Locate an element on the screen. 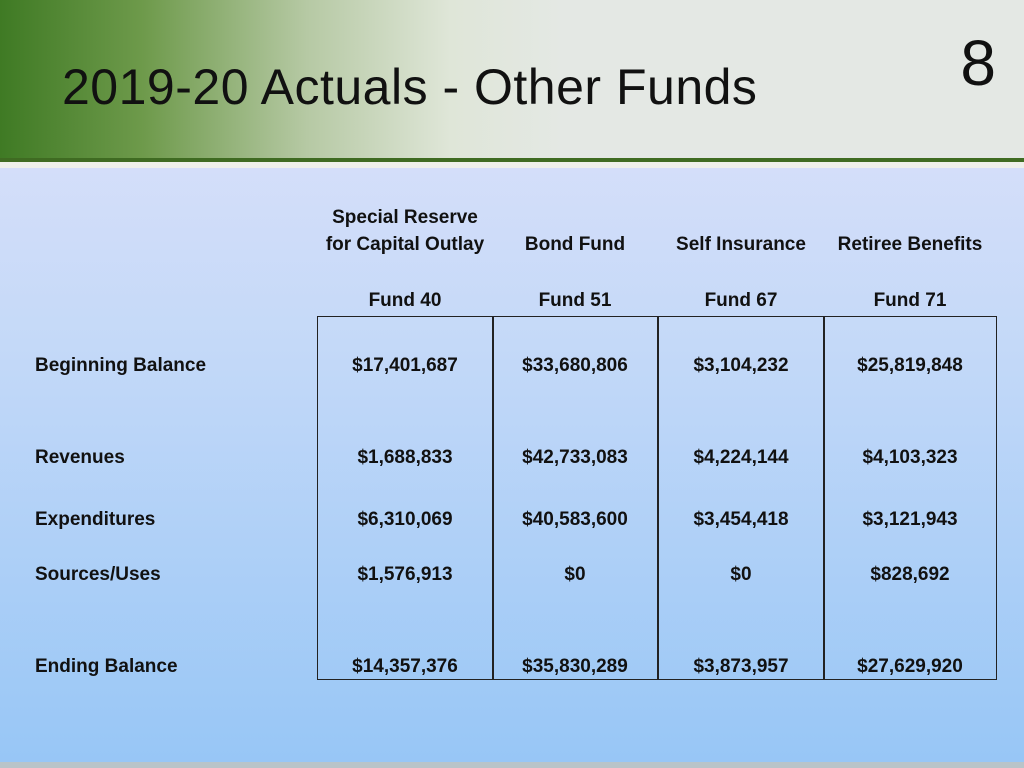 This screenshot has width=1024, height=768. table-cell: $35,830,289 is located at coordinates (575, 666).